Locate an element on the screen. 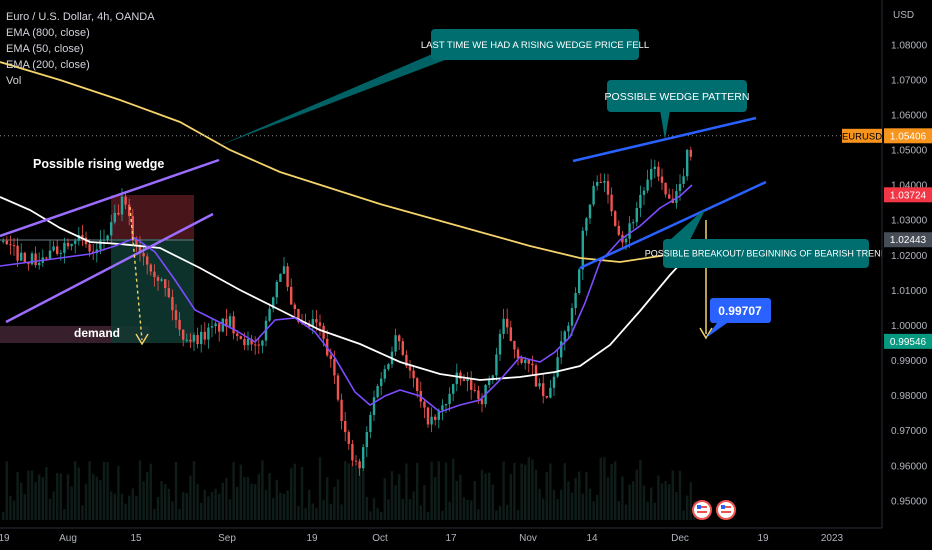 The height and width of the screenshot is (550, 932). indicator-ema50: EMA (50, close) is located at coordinates (45, 49).